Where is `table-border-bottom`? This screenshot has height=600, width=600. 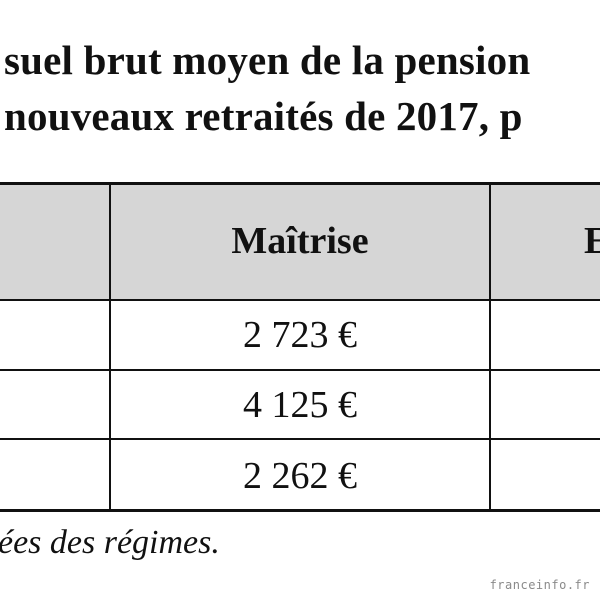 table-border-bottom is located at coordinates (300, 510).